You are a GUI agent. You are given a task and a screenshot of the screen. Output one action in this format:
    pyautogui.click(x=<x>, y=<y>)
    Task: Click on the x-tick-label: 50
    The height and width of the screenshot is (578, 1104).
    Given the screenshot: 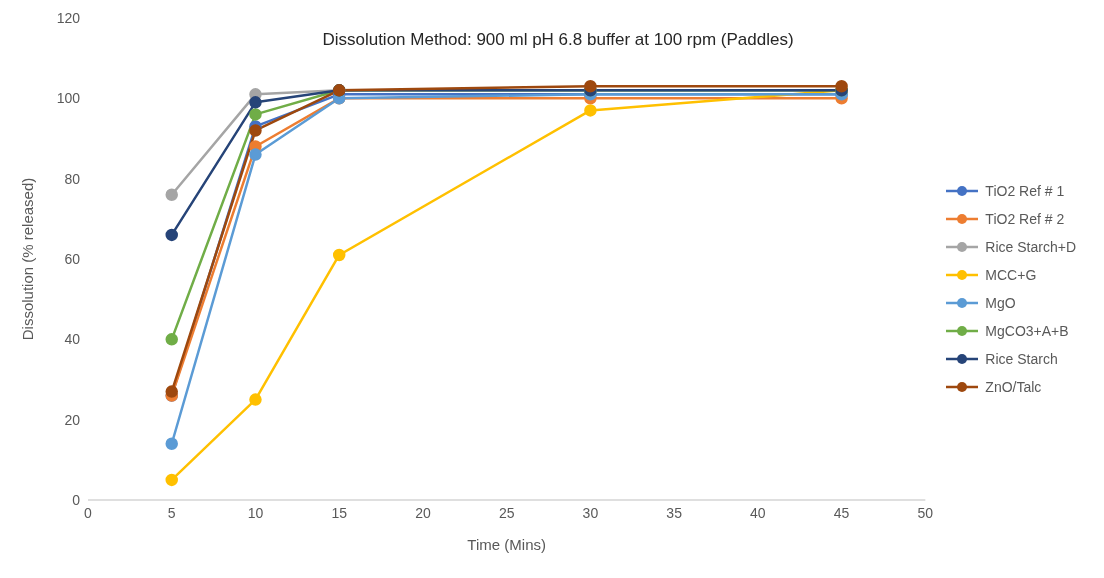 What is the action you would take?
    pyautogui.click(x=925, y=512)
    